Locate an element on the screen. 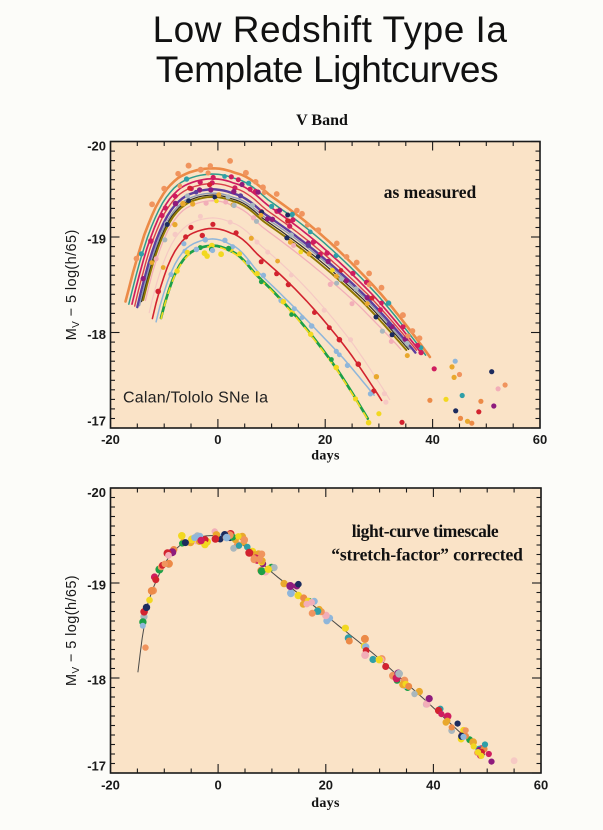 The height and width of the screenshot is (830, 603). svg-text: Calan/Tololo SNe Ia is located at coordinates (195, 398).